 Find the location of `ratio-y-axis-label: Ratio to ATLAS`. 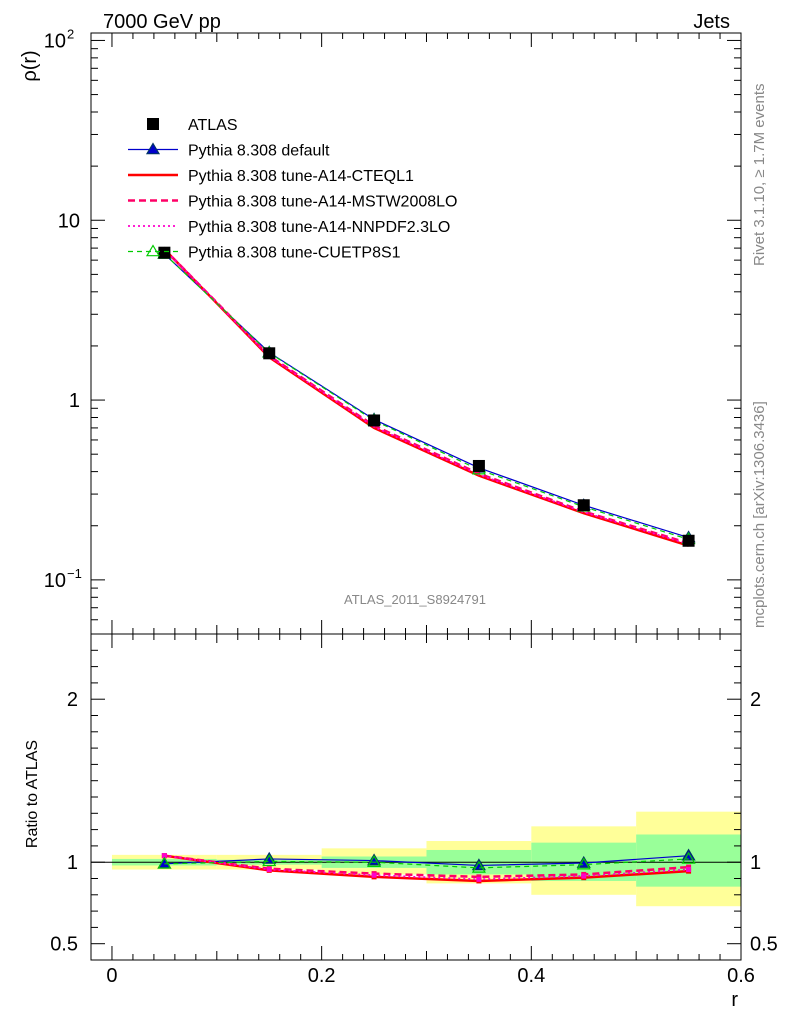

ratio-y-axis-label: Ratio to ATLAS is located at coordinates (32, 794).